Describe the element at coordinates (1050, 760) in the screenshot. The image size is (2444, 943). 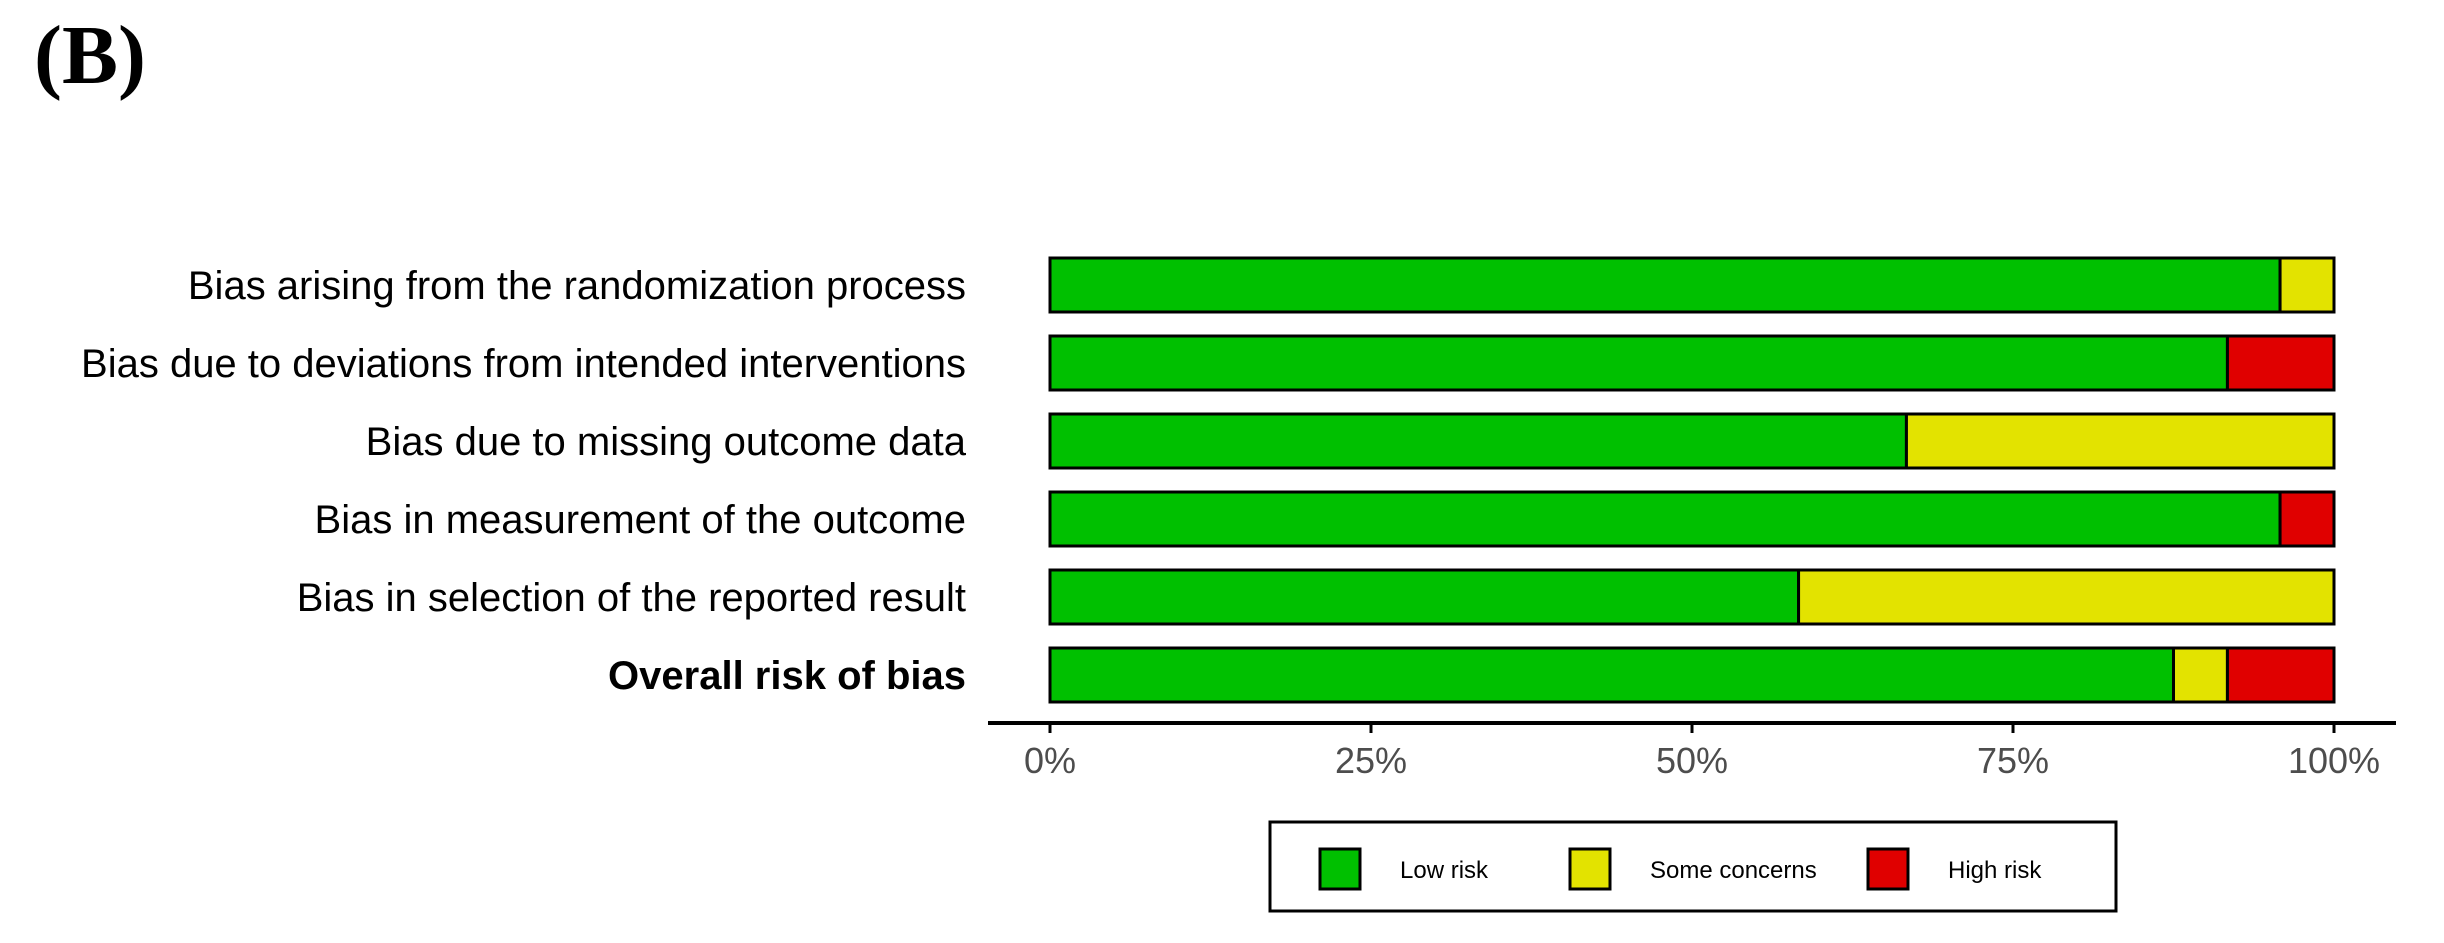
I see `x-tick-label: 0%` at that location.